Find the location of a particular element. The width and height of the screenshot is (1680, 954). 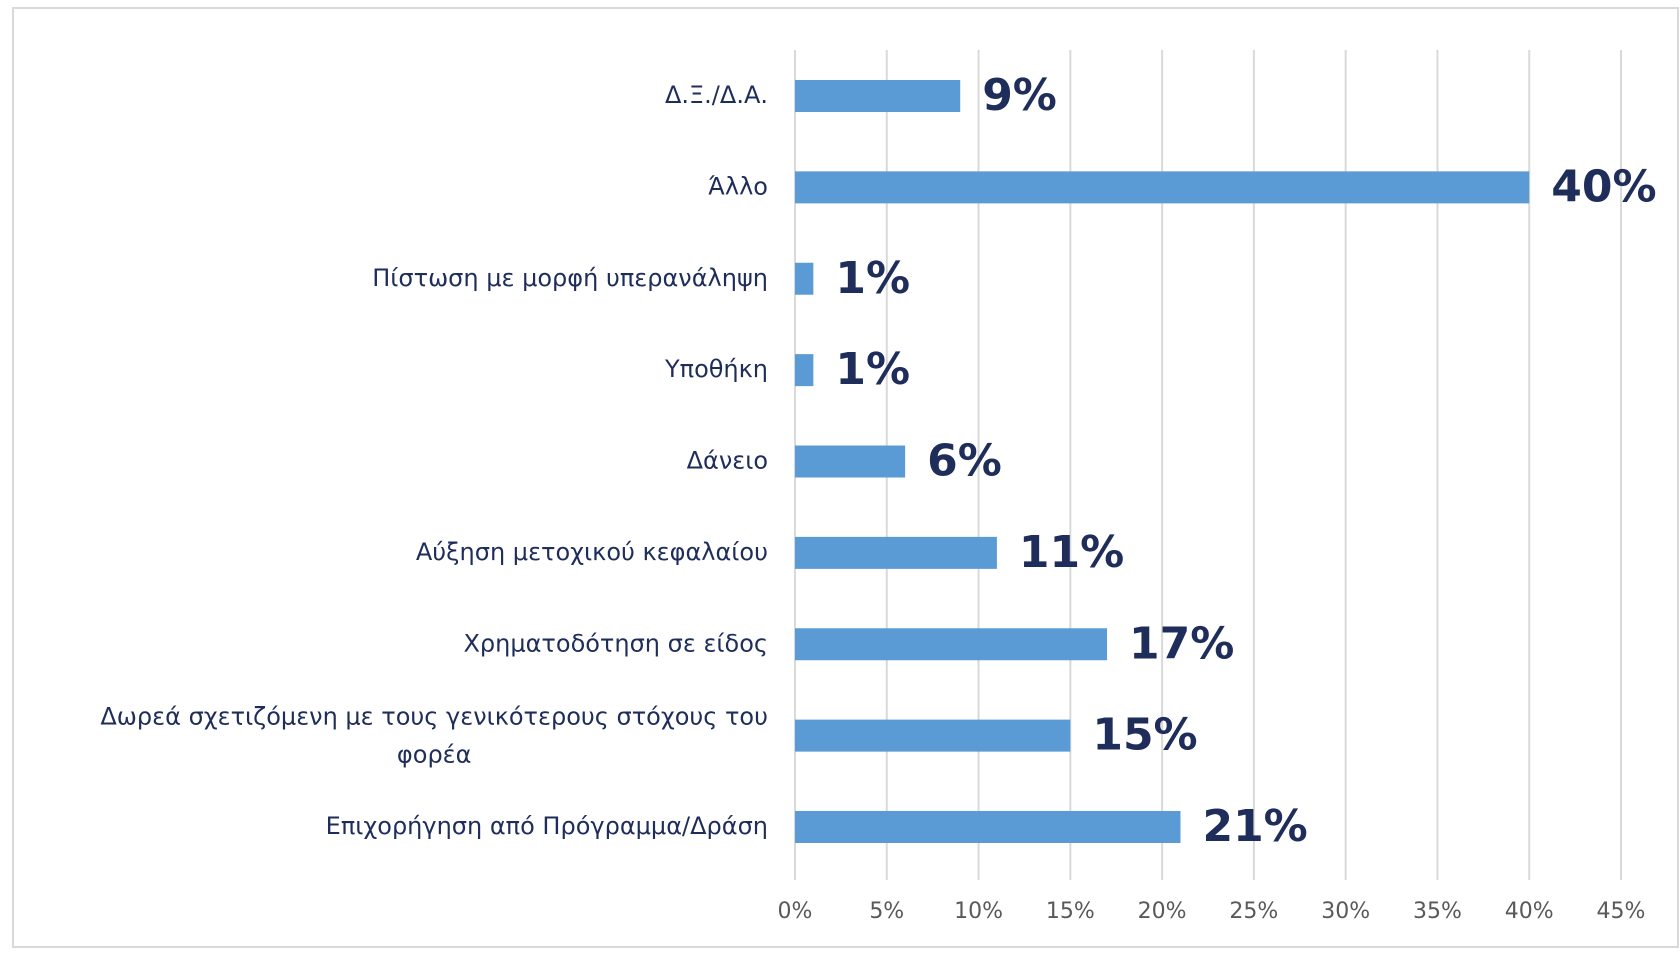

value-label: 6% is located at coordinates (964, 461).